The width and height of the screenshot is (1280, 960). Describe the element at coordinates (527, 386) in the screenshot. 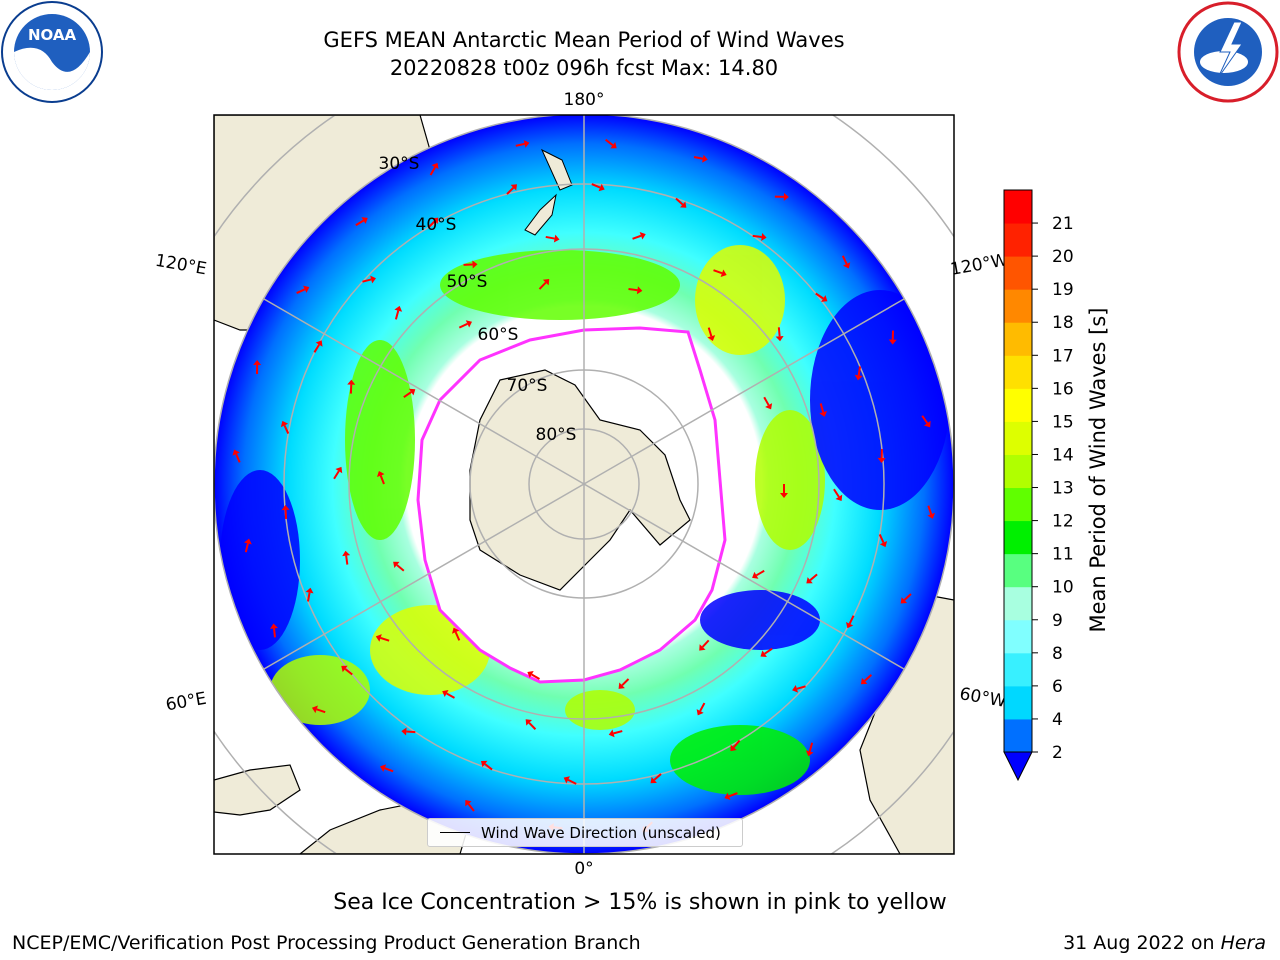

I see `lat-label-70s: 70°S` at that location.